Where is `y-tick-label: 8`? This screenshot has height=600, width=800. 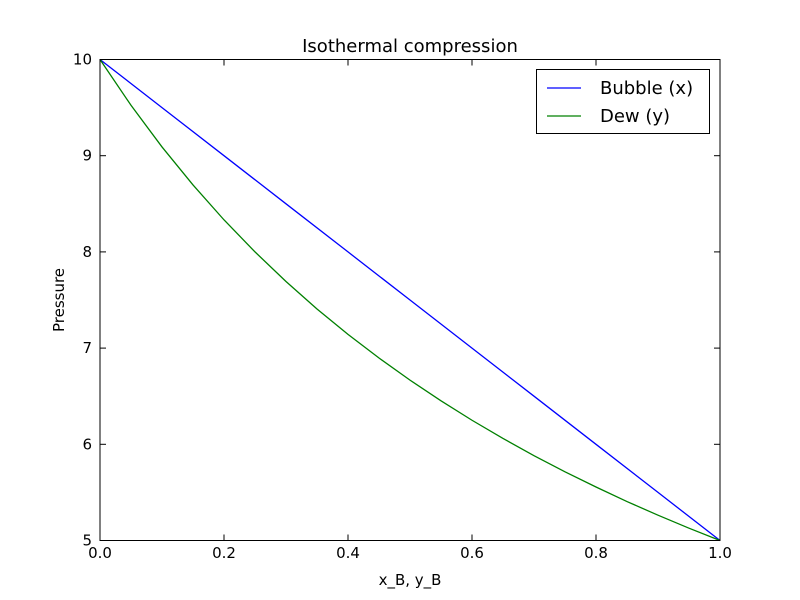 y-tick-label: 8 is located at coordinates (87, 252).